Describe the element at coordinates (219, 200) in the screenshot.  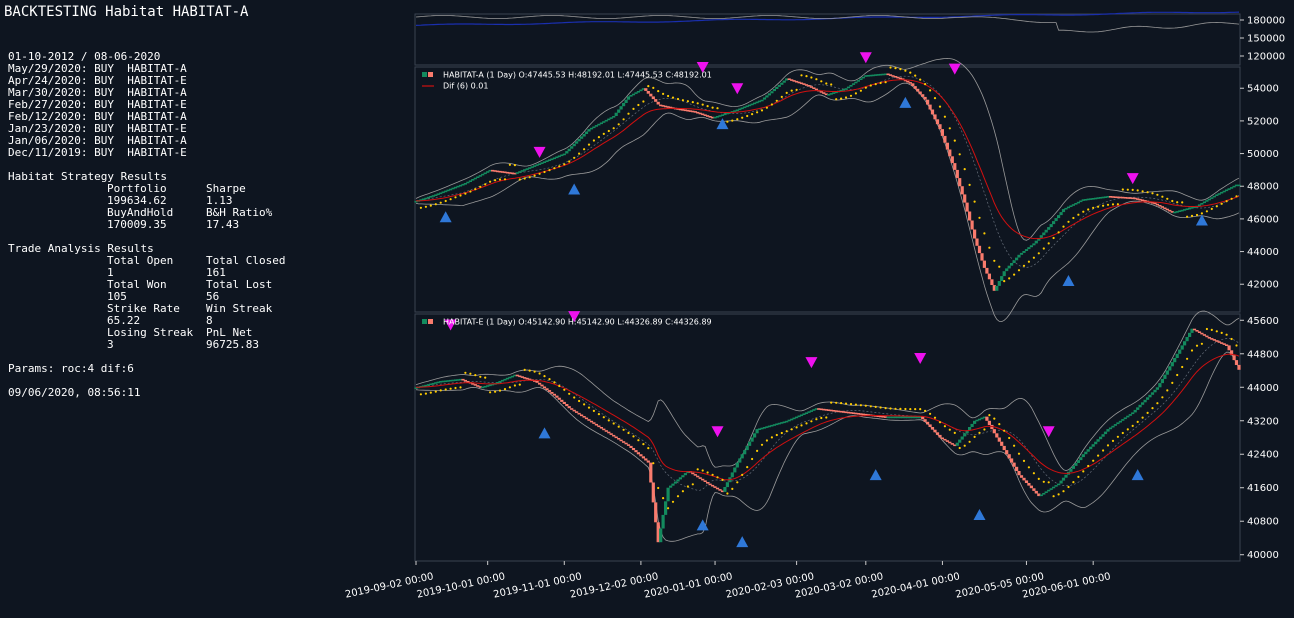
I see `result-cell: 1.13` at that location.